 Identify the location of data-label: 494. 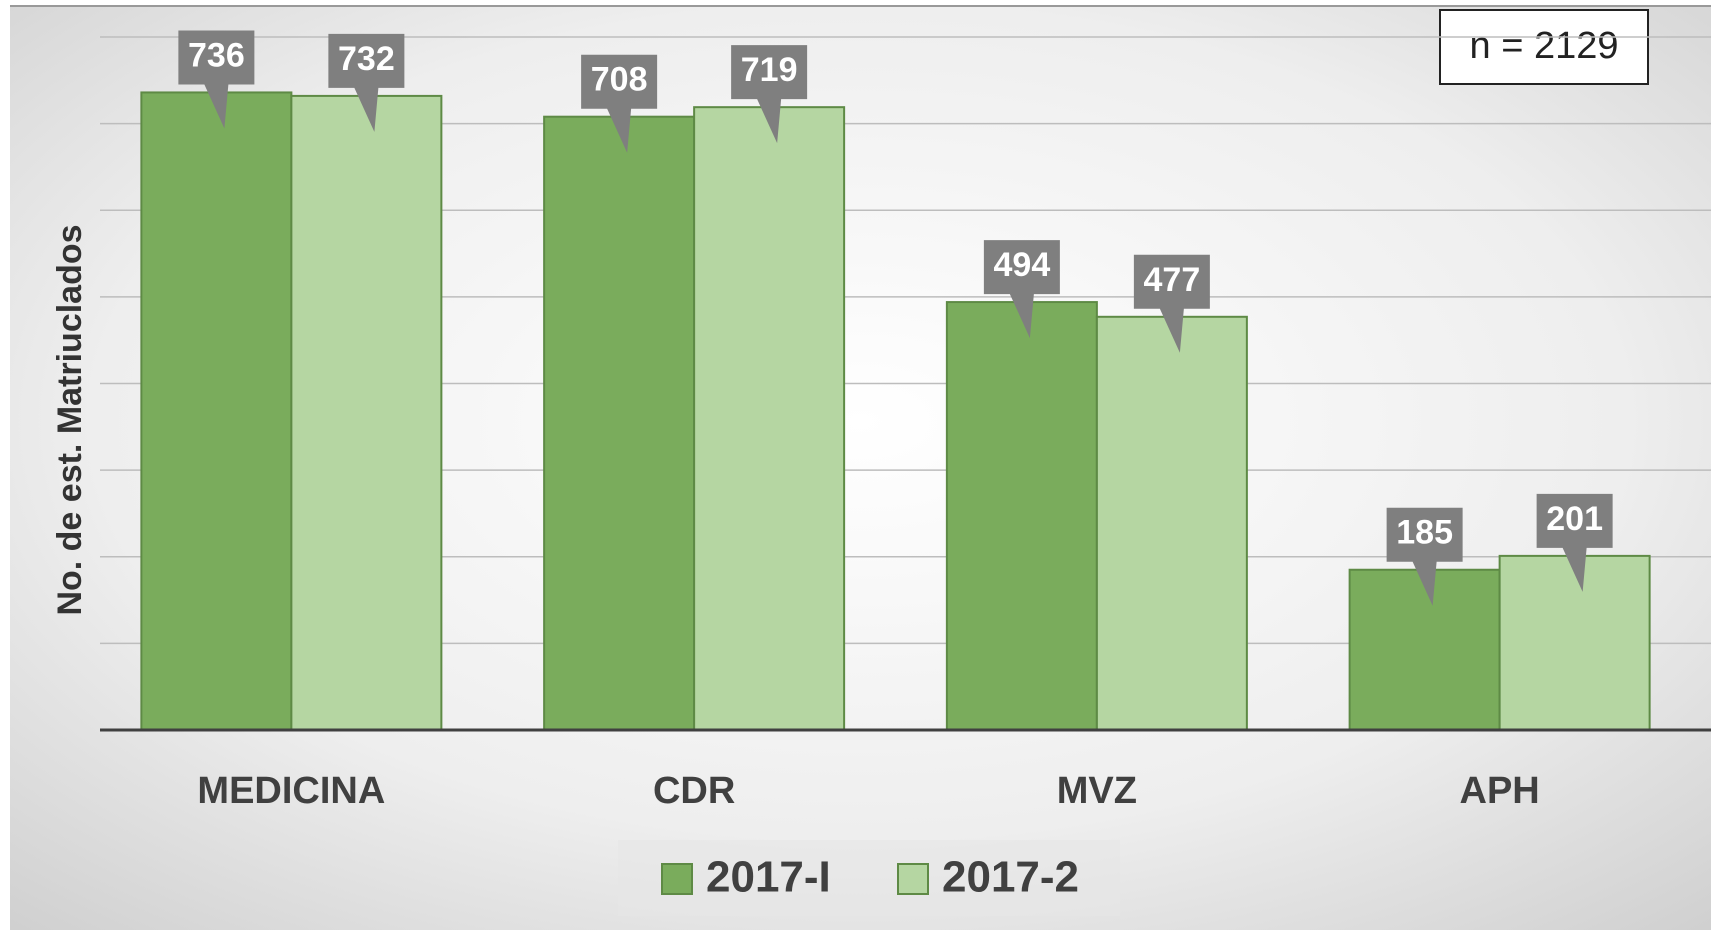
(1022, 265).